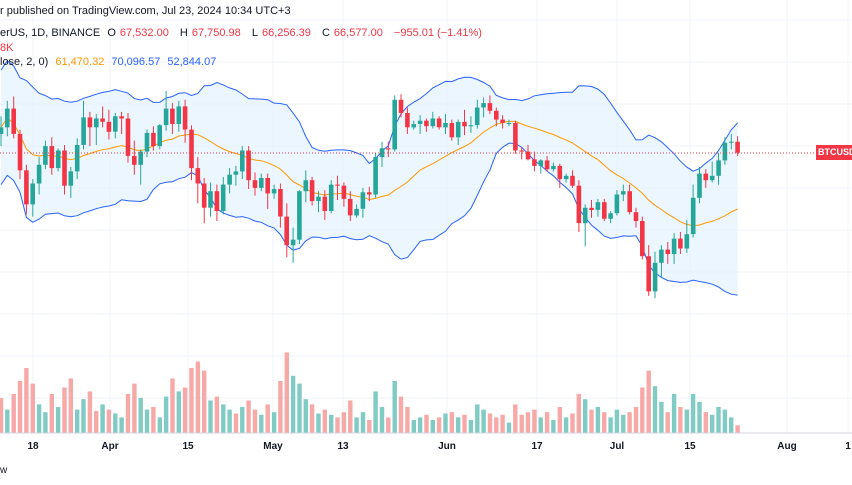  Describe the element at coordinates (216, 33) in the screenshot. I see `high-number: 67,750.98` at that location.